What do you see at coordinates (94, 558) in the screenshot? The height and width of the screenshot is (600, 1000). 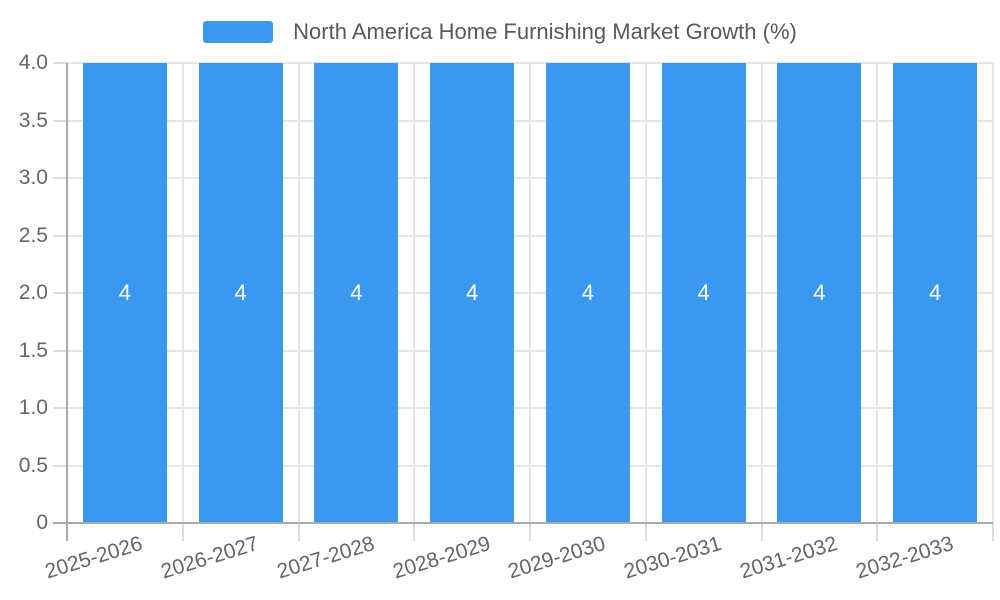 I see `x-axis-tick-label: 2025-2026` at bounding box center [94, 558].